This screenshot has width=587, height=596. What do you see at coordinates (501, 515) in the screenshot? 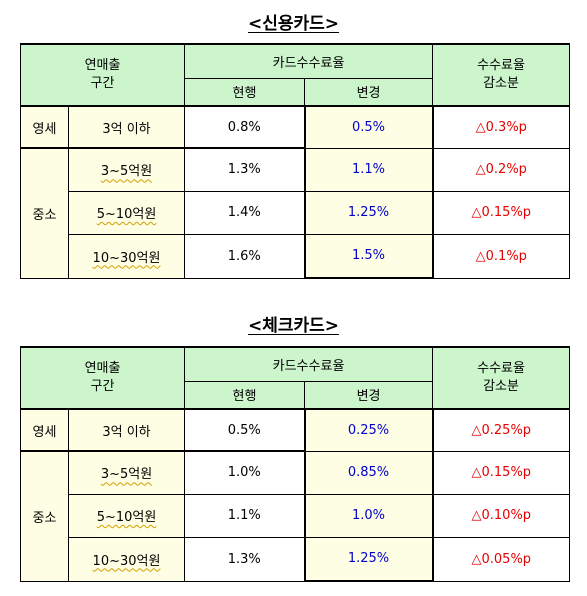
I see `rate-reduction: △0.10%p` at bounding box center [501, 515].